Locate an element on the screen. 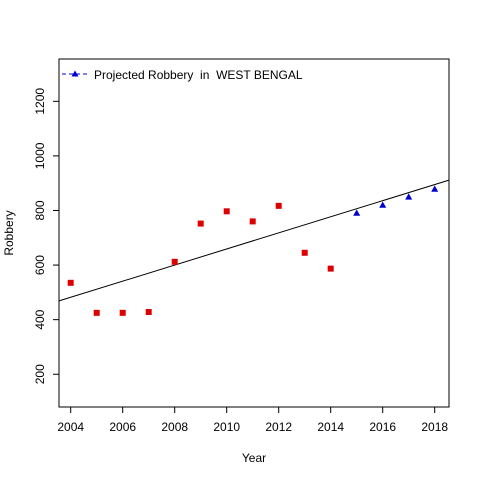 Image resolution: width=480 pixels, height=480 pixels. x-tick-label: 2006 is located at coordinates (122, 427).